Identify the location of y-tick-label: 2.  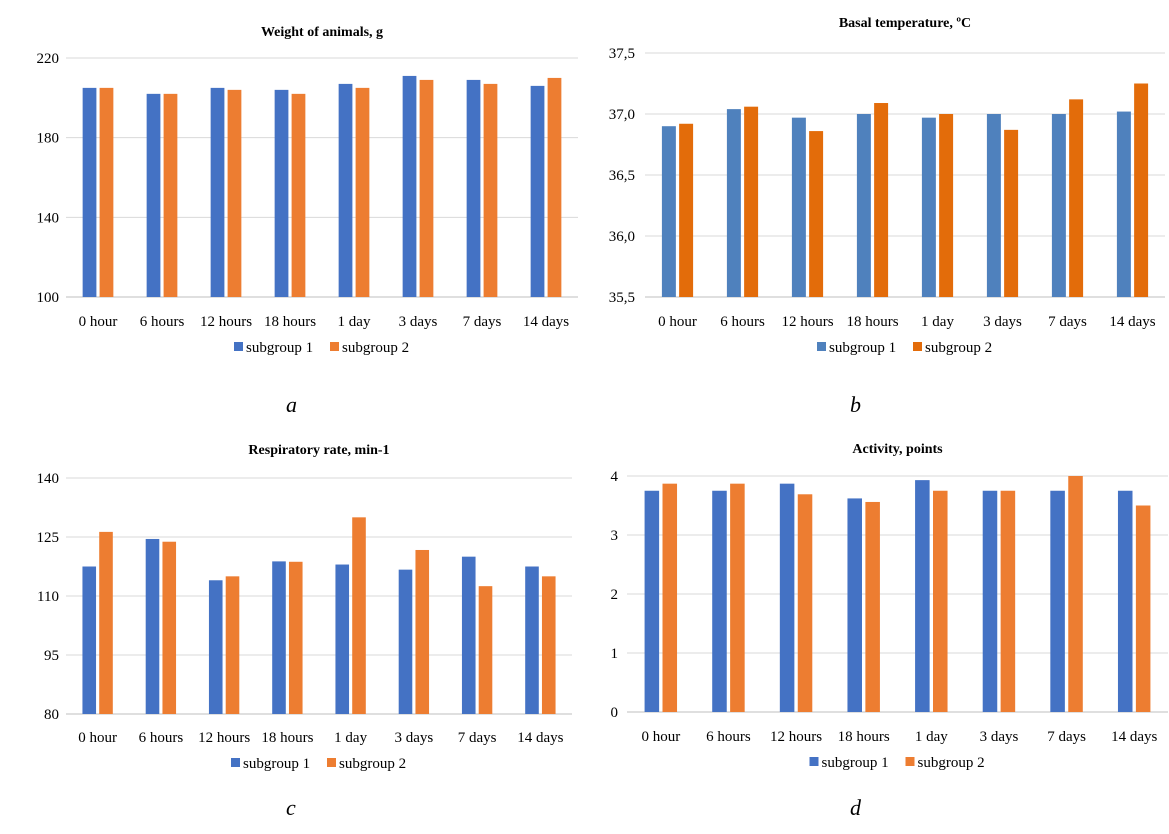
(615, 595).